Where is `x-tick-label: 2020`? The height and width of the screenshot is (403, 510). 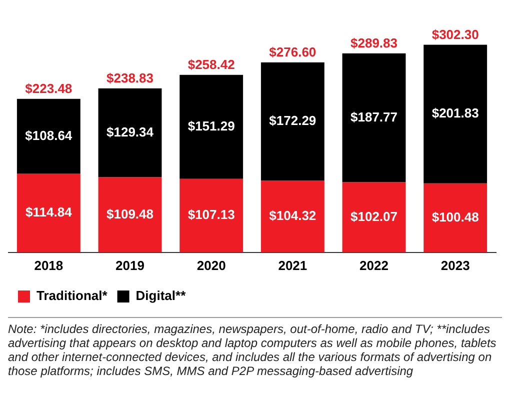
x-tick-label: 2020 is located at coordinates (211, 265).